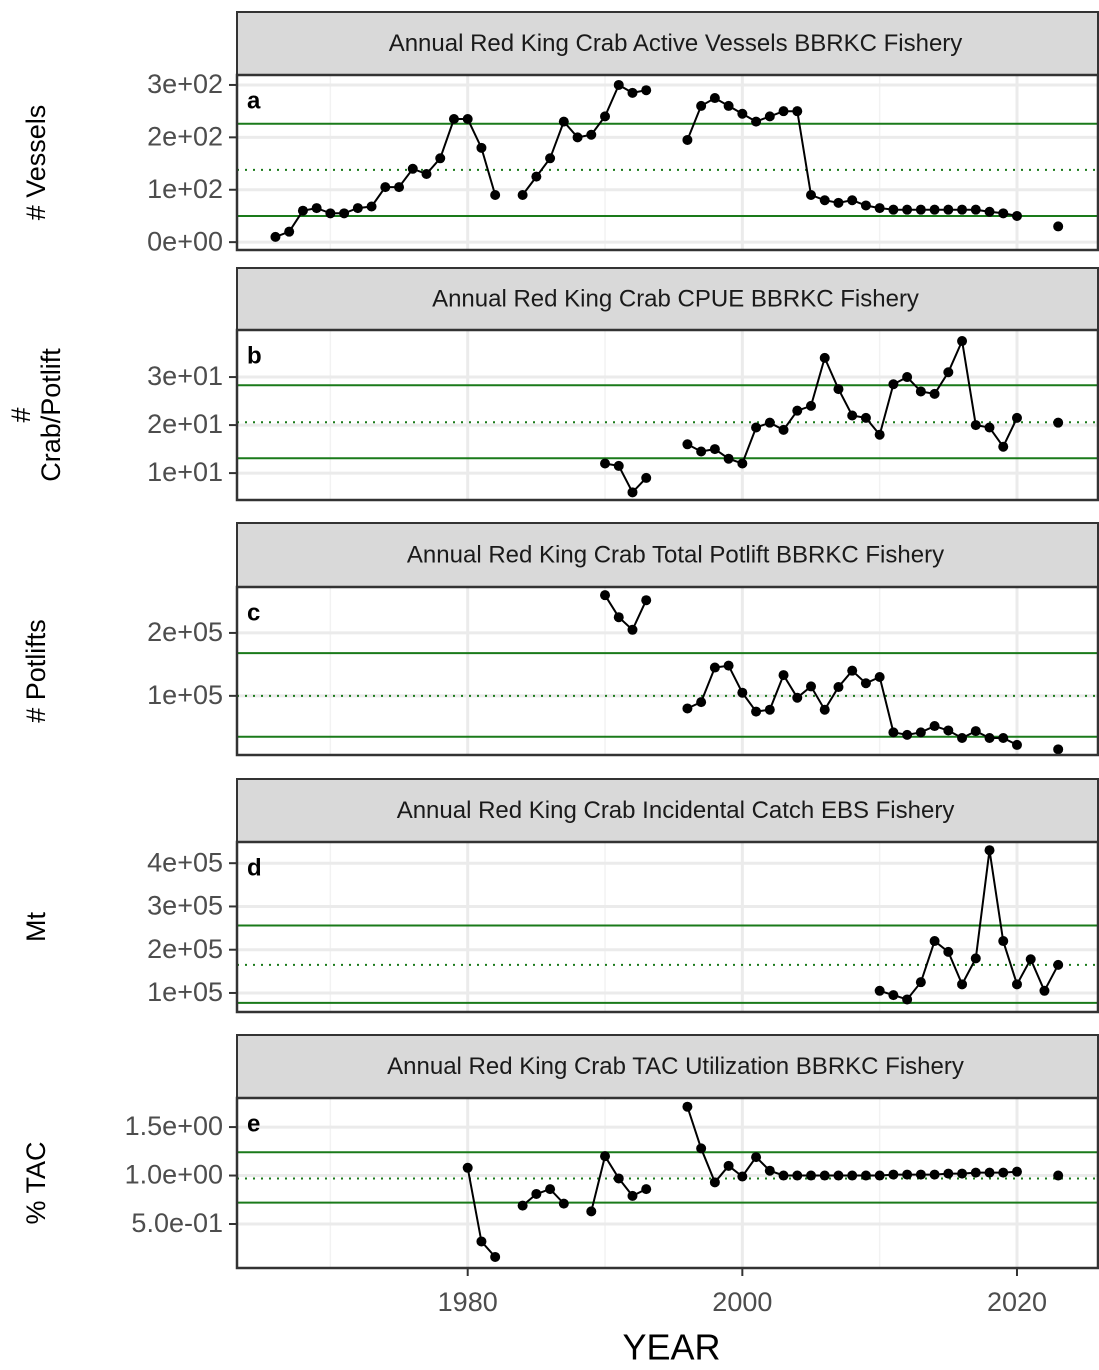 The height and width of the screenshot is (1370, 1099). What do you see at coordinates (185, 189) in the screenshot?
I see `y-tick-label: 1e+02` at bounding box center [185, 189].